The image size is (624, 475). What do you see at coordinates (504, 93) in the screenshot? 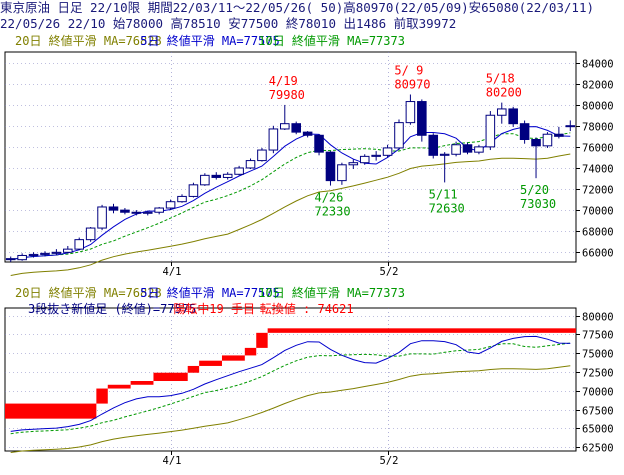
I see `annotation-value: 80200` at bounding box center [504, 93].